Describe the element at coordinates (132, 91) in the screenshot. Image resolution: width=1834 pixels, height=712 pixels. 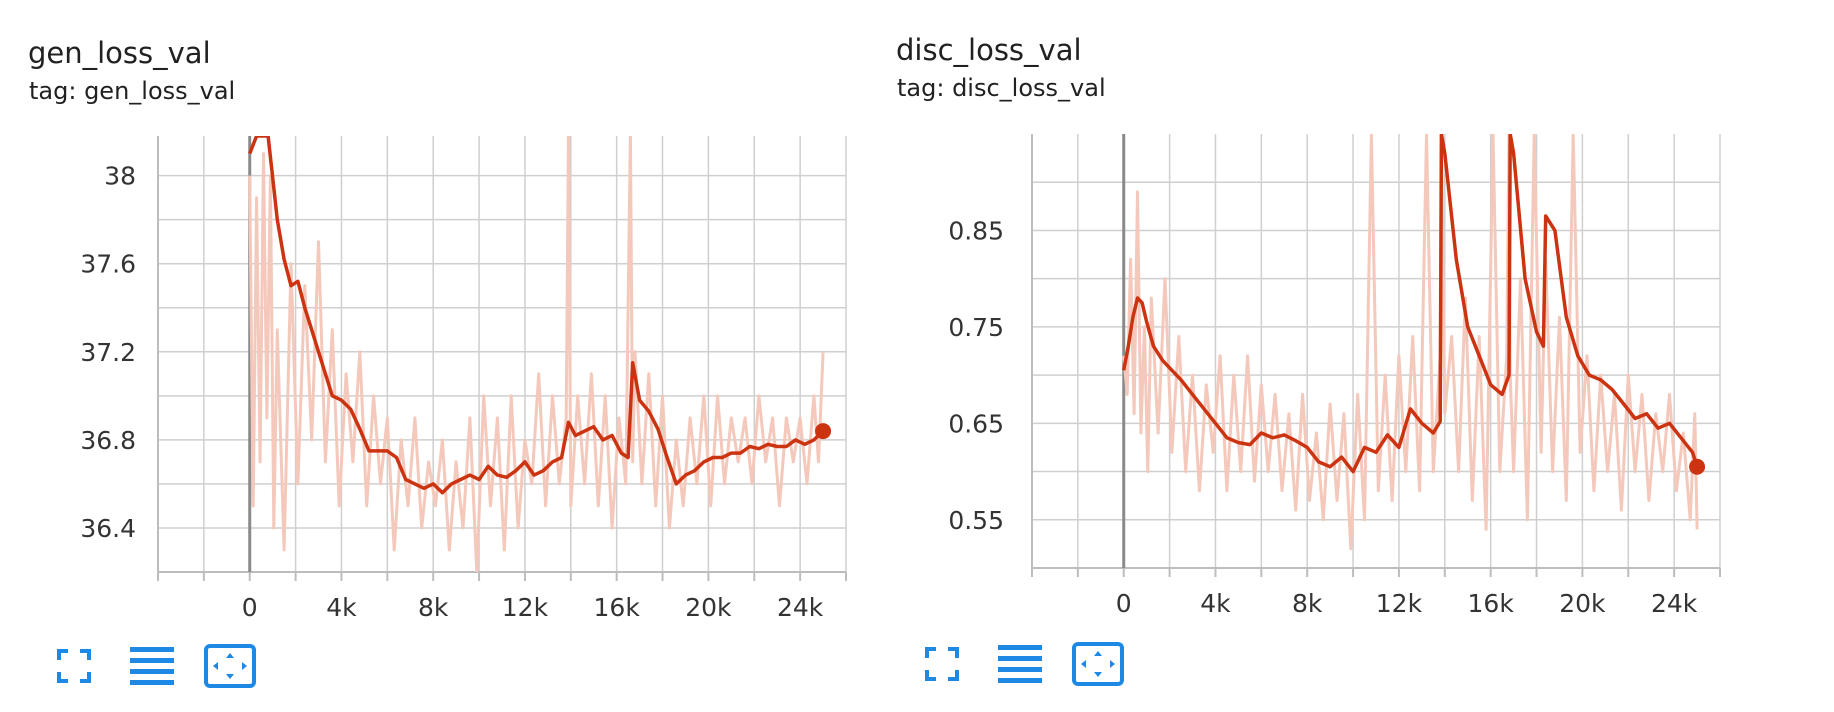
I see `chart-tag: tag: gen_loss_val` at that location.